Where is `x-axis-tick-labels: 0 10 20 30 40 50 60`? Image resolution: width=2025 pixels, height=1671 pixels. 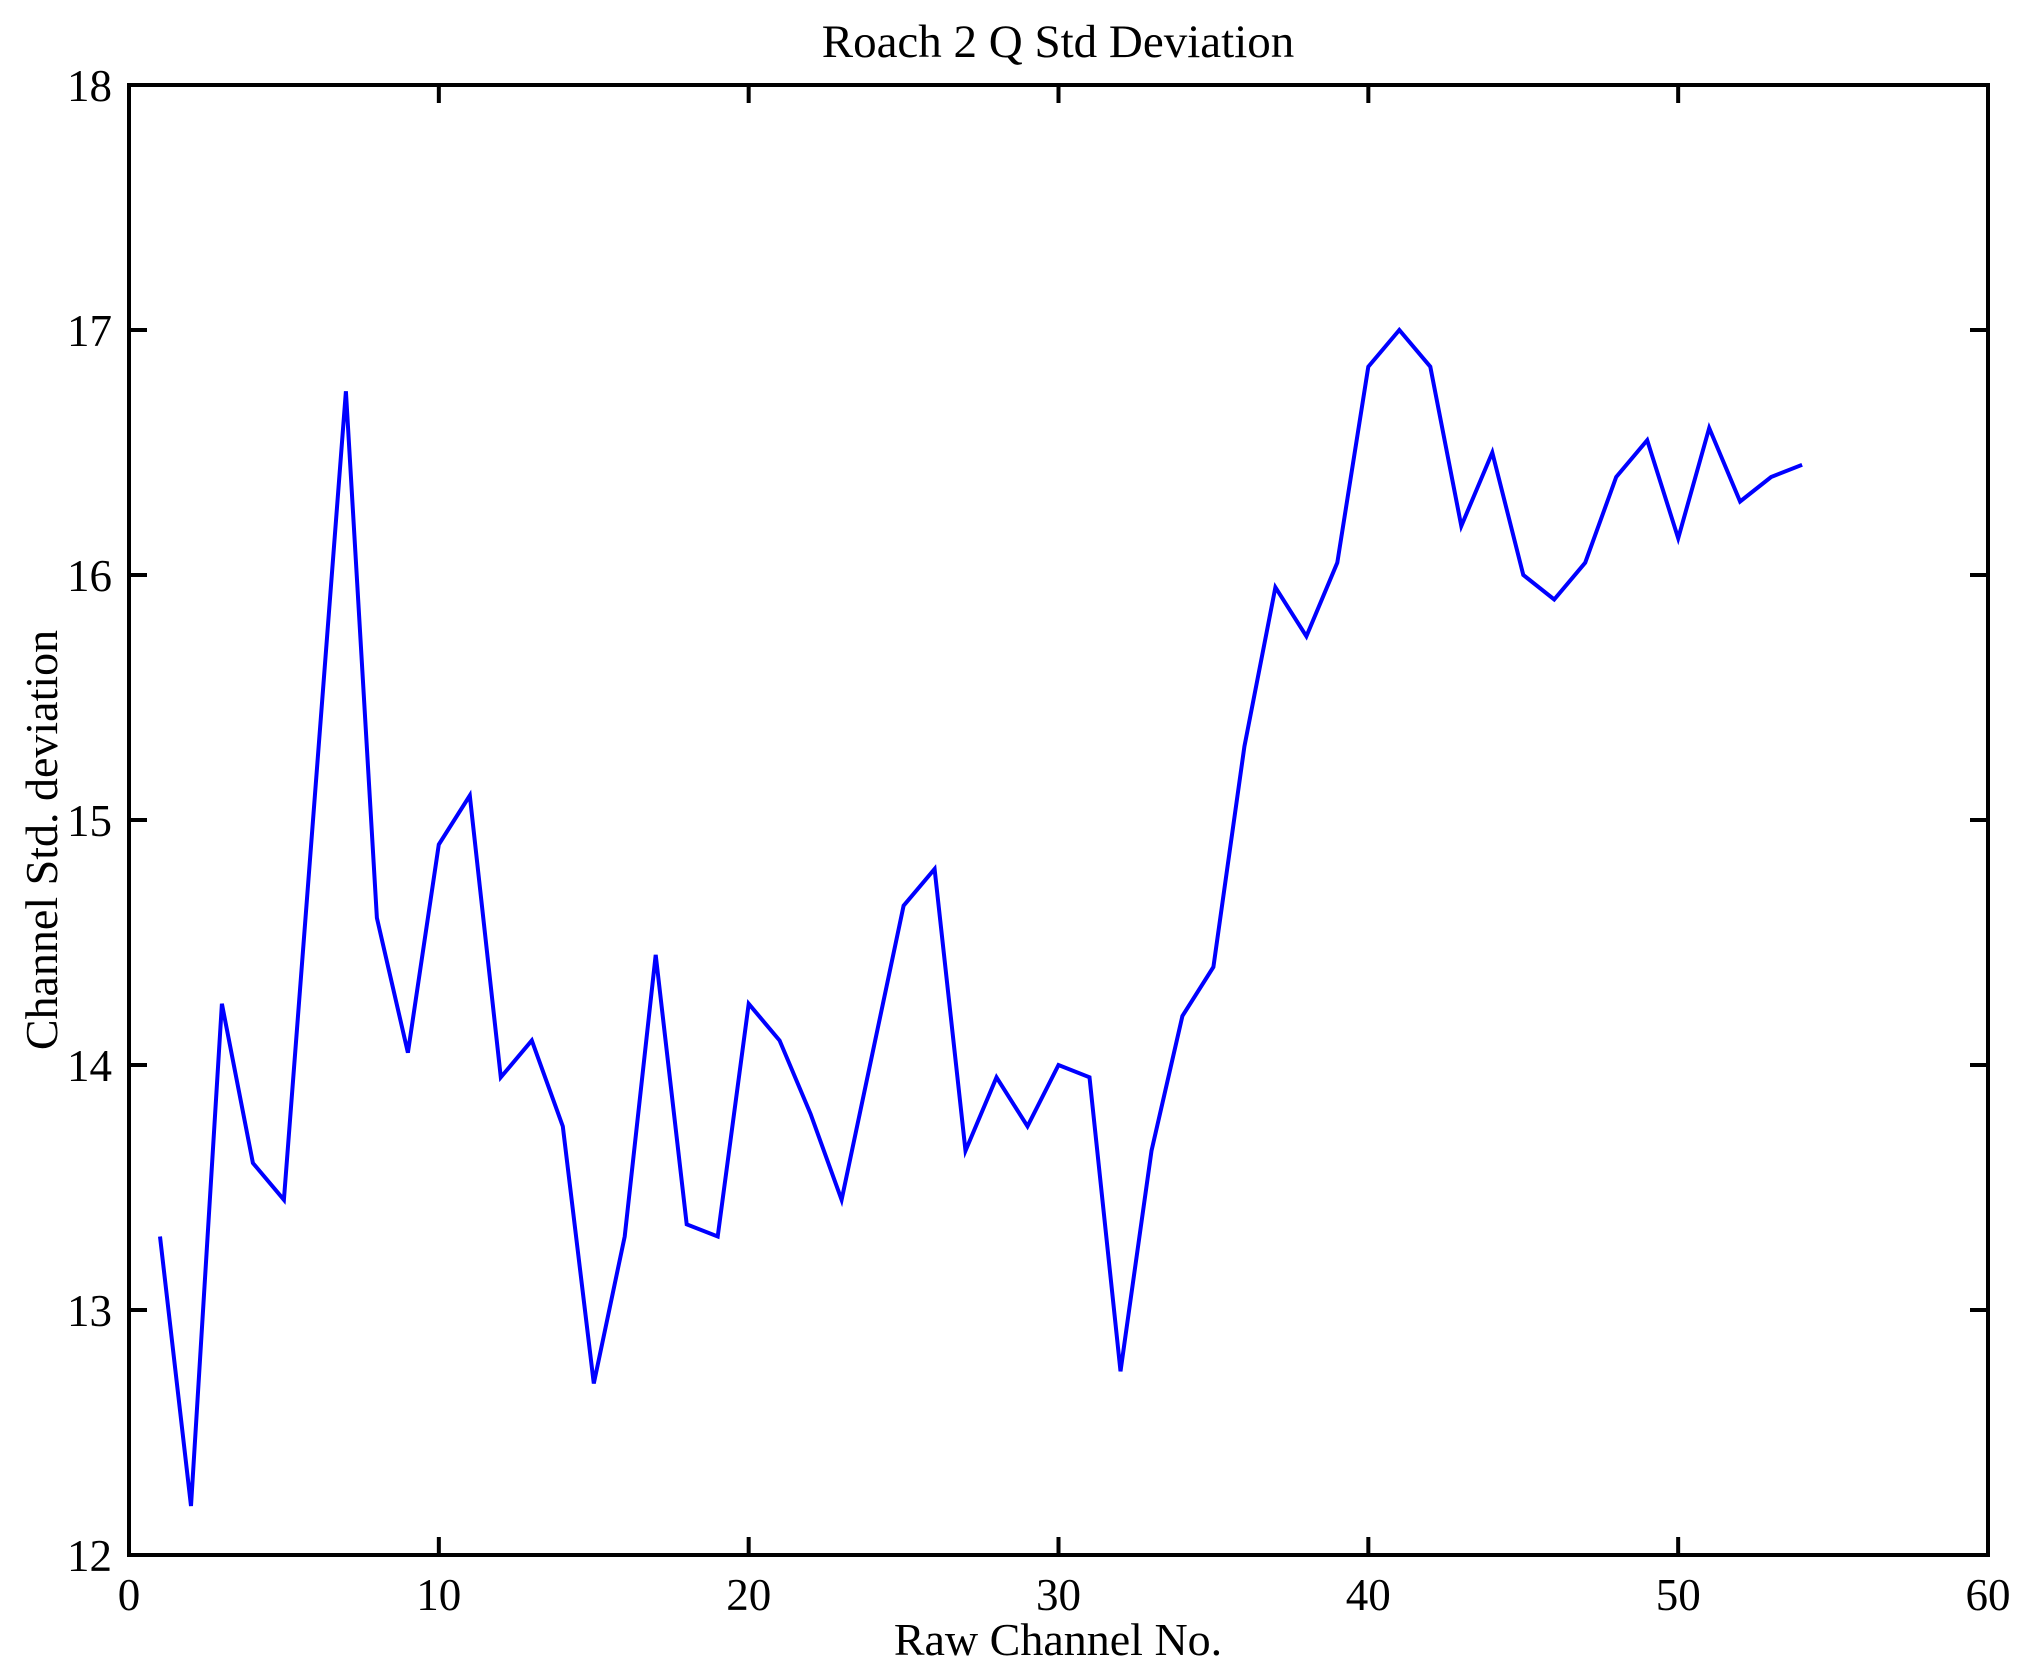 x-axis-tick-labels: 0 10 20 30 40 50 60 is located at coordinates (1064, 1595).